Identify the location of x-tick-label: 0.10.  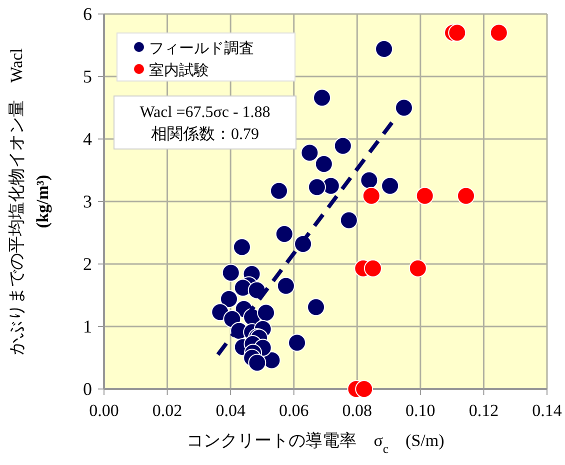
(421, 410).